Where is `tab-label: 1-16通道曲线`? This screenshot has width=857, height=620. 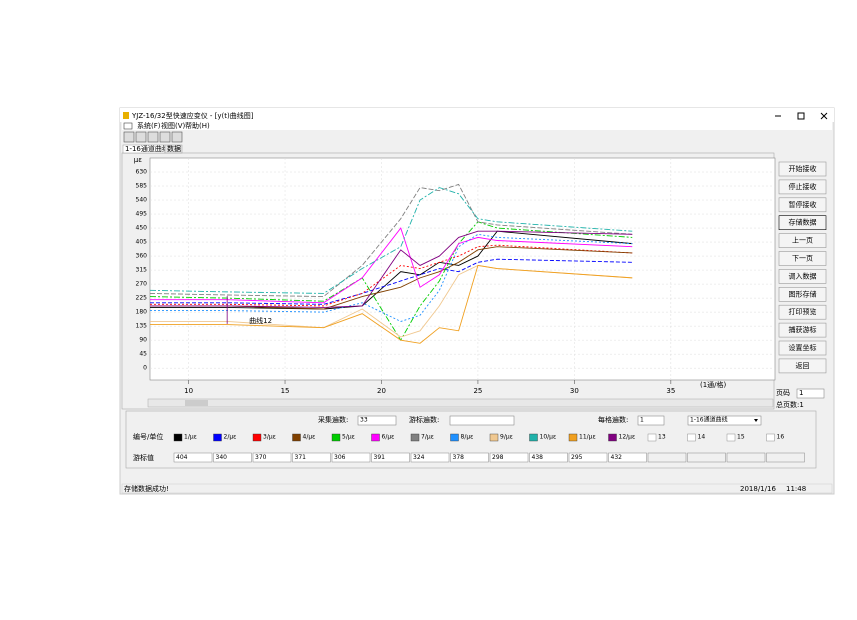 tab-label: 1-16通道曲线 is located at coordinates (147, 148).